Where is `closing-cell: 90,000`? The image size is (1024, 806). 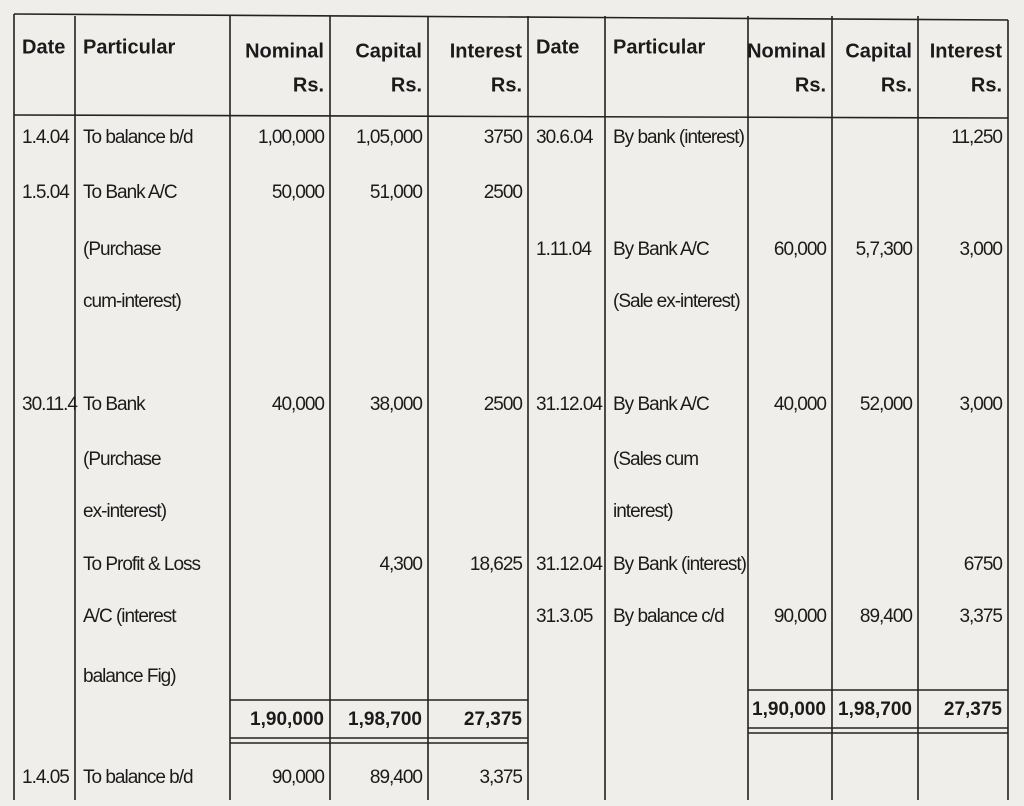 closing-cell: 90,000 is located at coordinates (298, 777).